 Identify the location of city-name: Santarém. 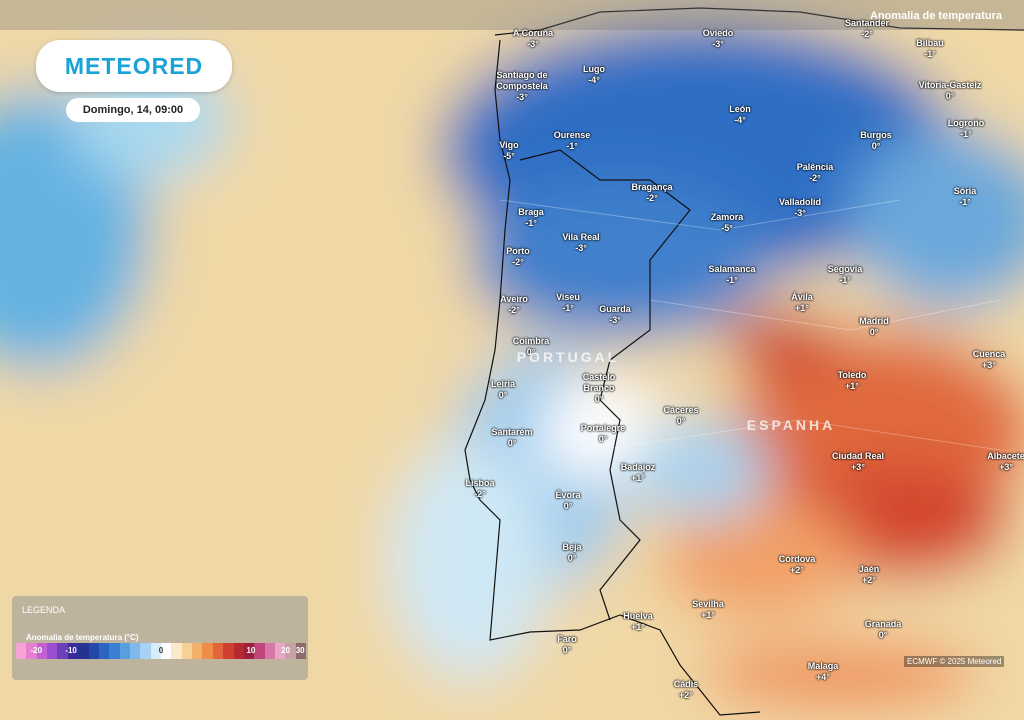
(512, 432).